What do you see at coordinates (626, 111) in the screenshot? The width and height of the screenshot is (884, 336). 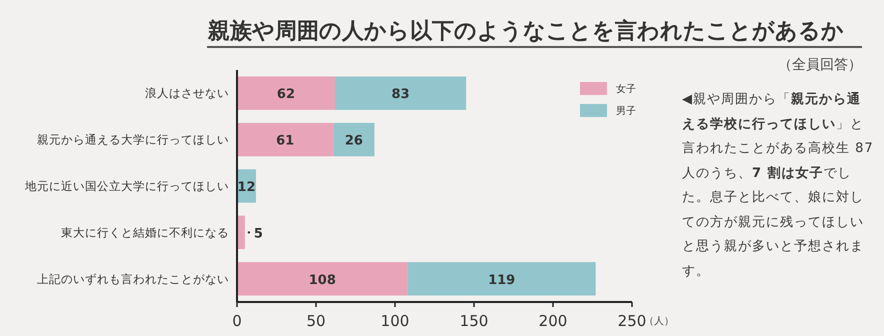 I see `legend-label: 男子` at bounding box center [626, 111].